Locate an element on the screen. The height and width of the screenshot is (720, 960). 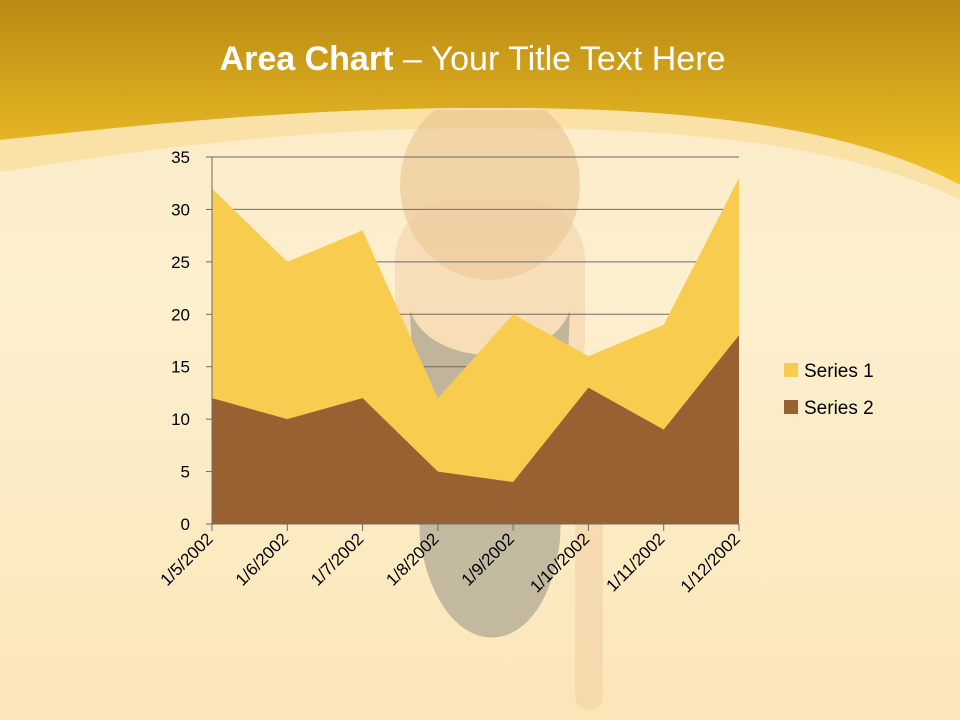
x-tick-label: 1/7/2002 is located at coordinates (337, 559).